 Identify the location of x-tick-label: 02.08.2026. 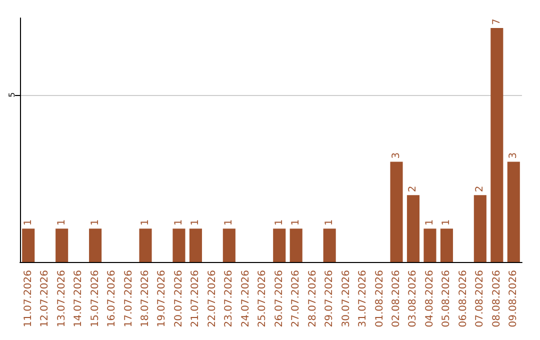
(396, 299).